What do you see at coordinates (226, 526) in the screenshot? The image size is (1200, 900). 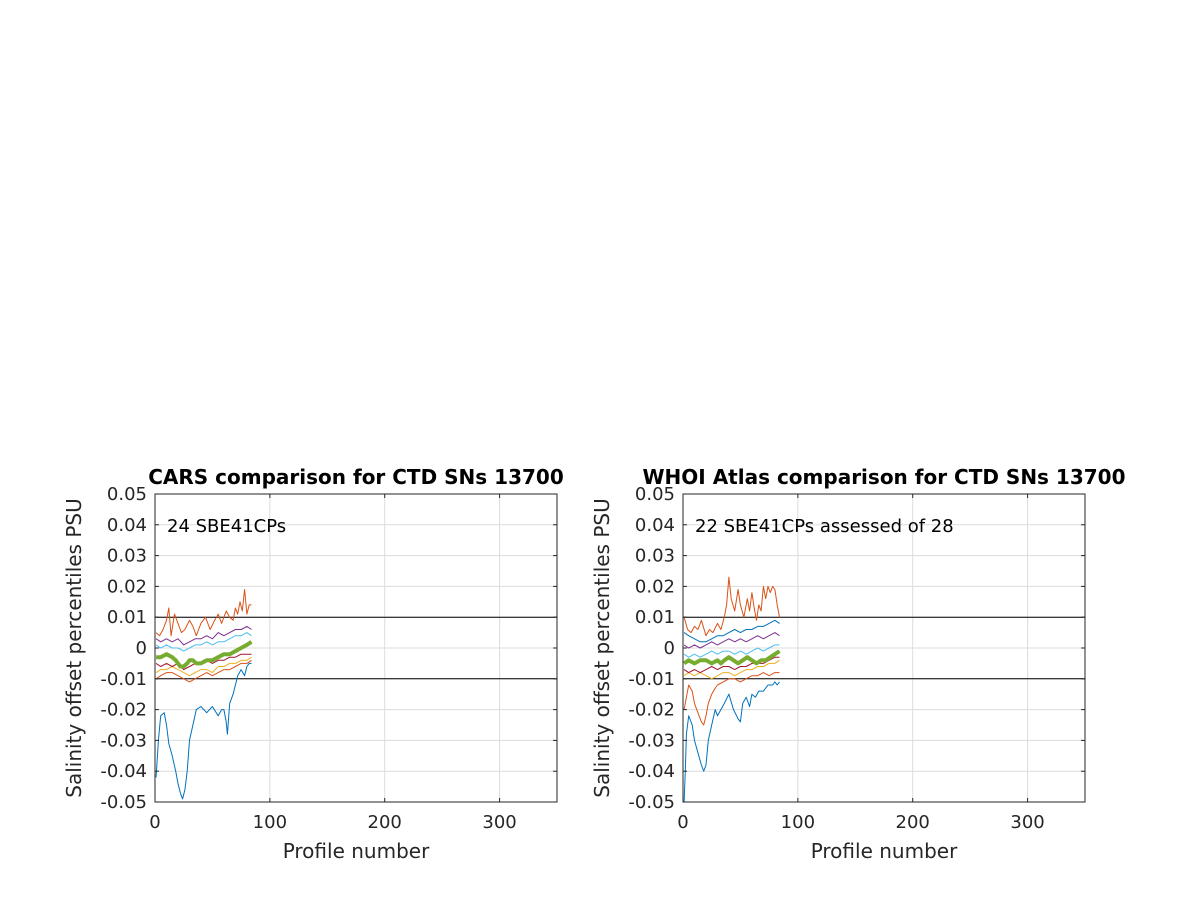 I see `annotation-text: 24 SBE41CPs` at bounding box center [226, 526].